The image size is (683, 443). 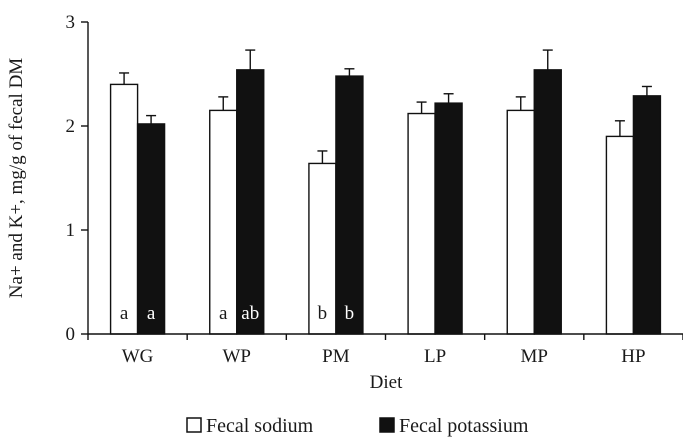 I want to click on x-tick-label: WG, so click(x=138, y=356).